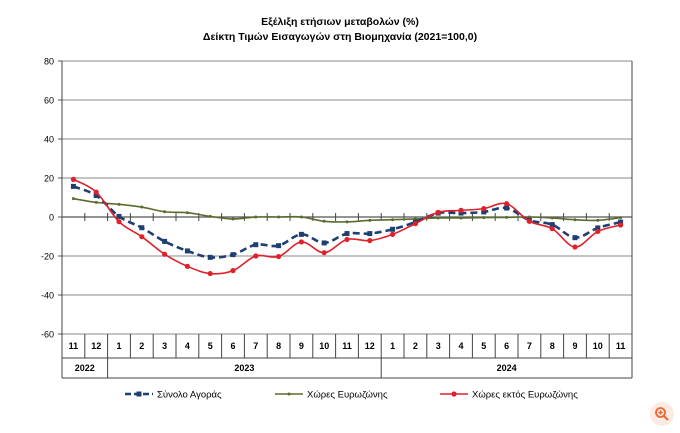 The width and height of the screenshot is (680, 433). Describe the element at coordinates (347, 395) in the screenshot. I see `legend-label-1: Χώρες Ευρωζώνης` at that location.